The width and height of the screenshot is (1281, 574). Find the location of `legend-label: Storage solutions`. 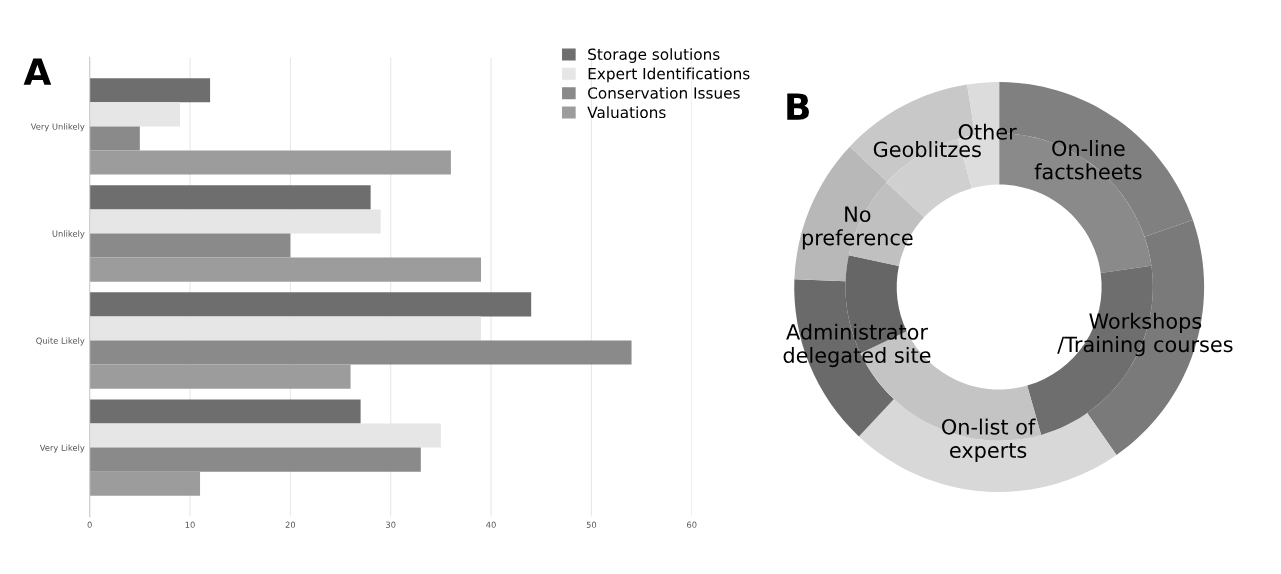

legend-label: Storage solutions is located at coordinates (654, 55).